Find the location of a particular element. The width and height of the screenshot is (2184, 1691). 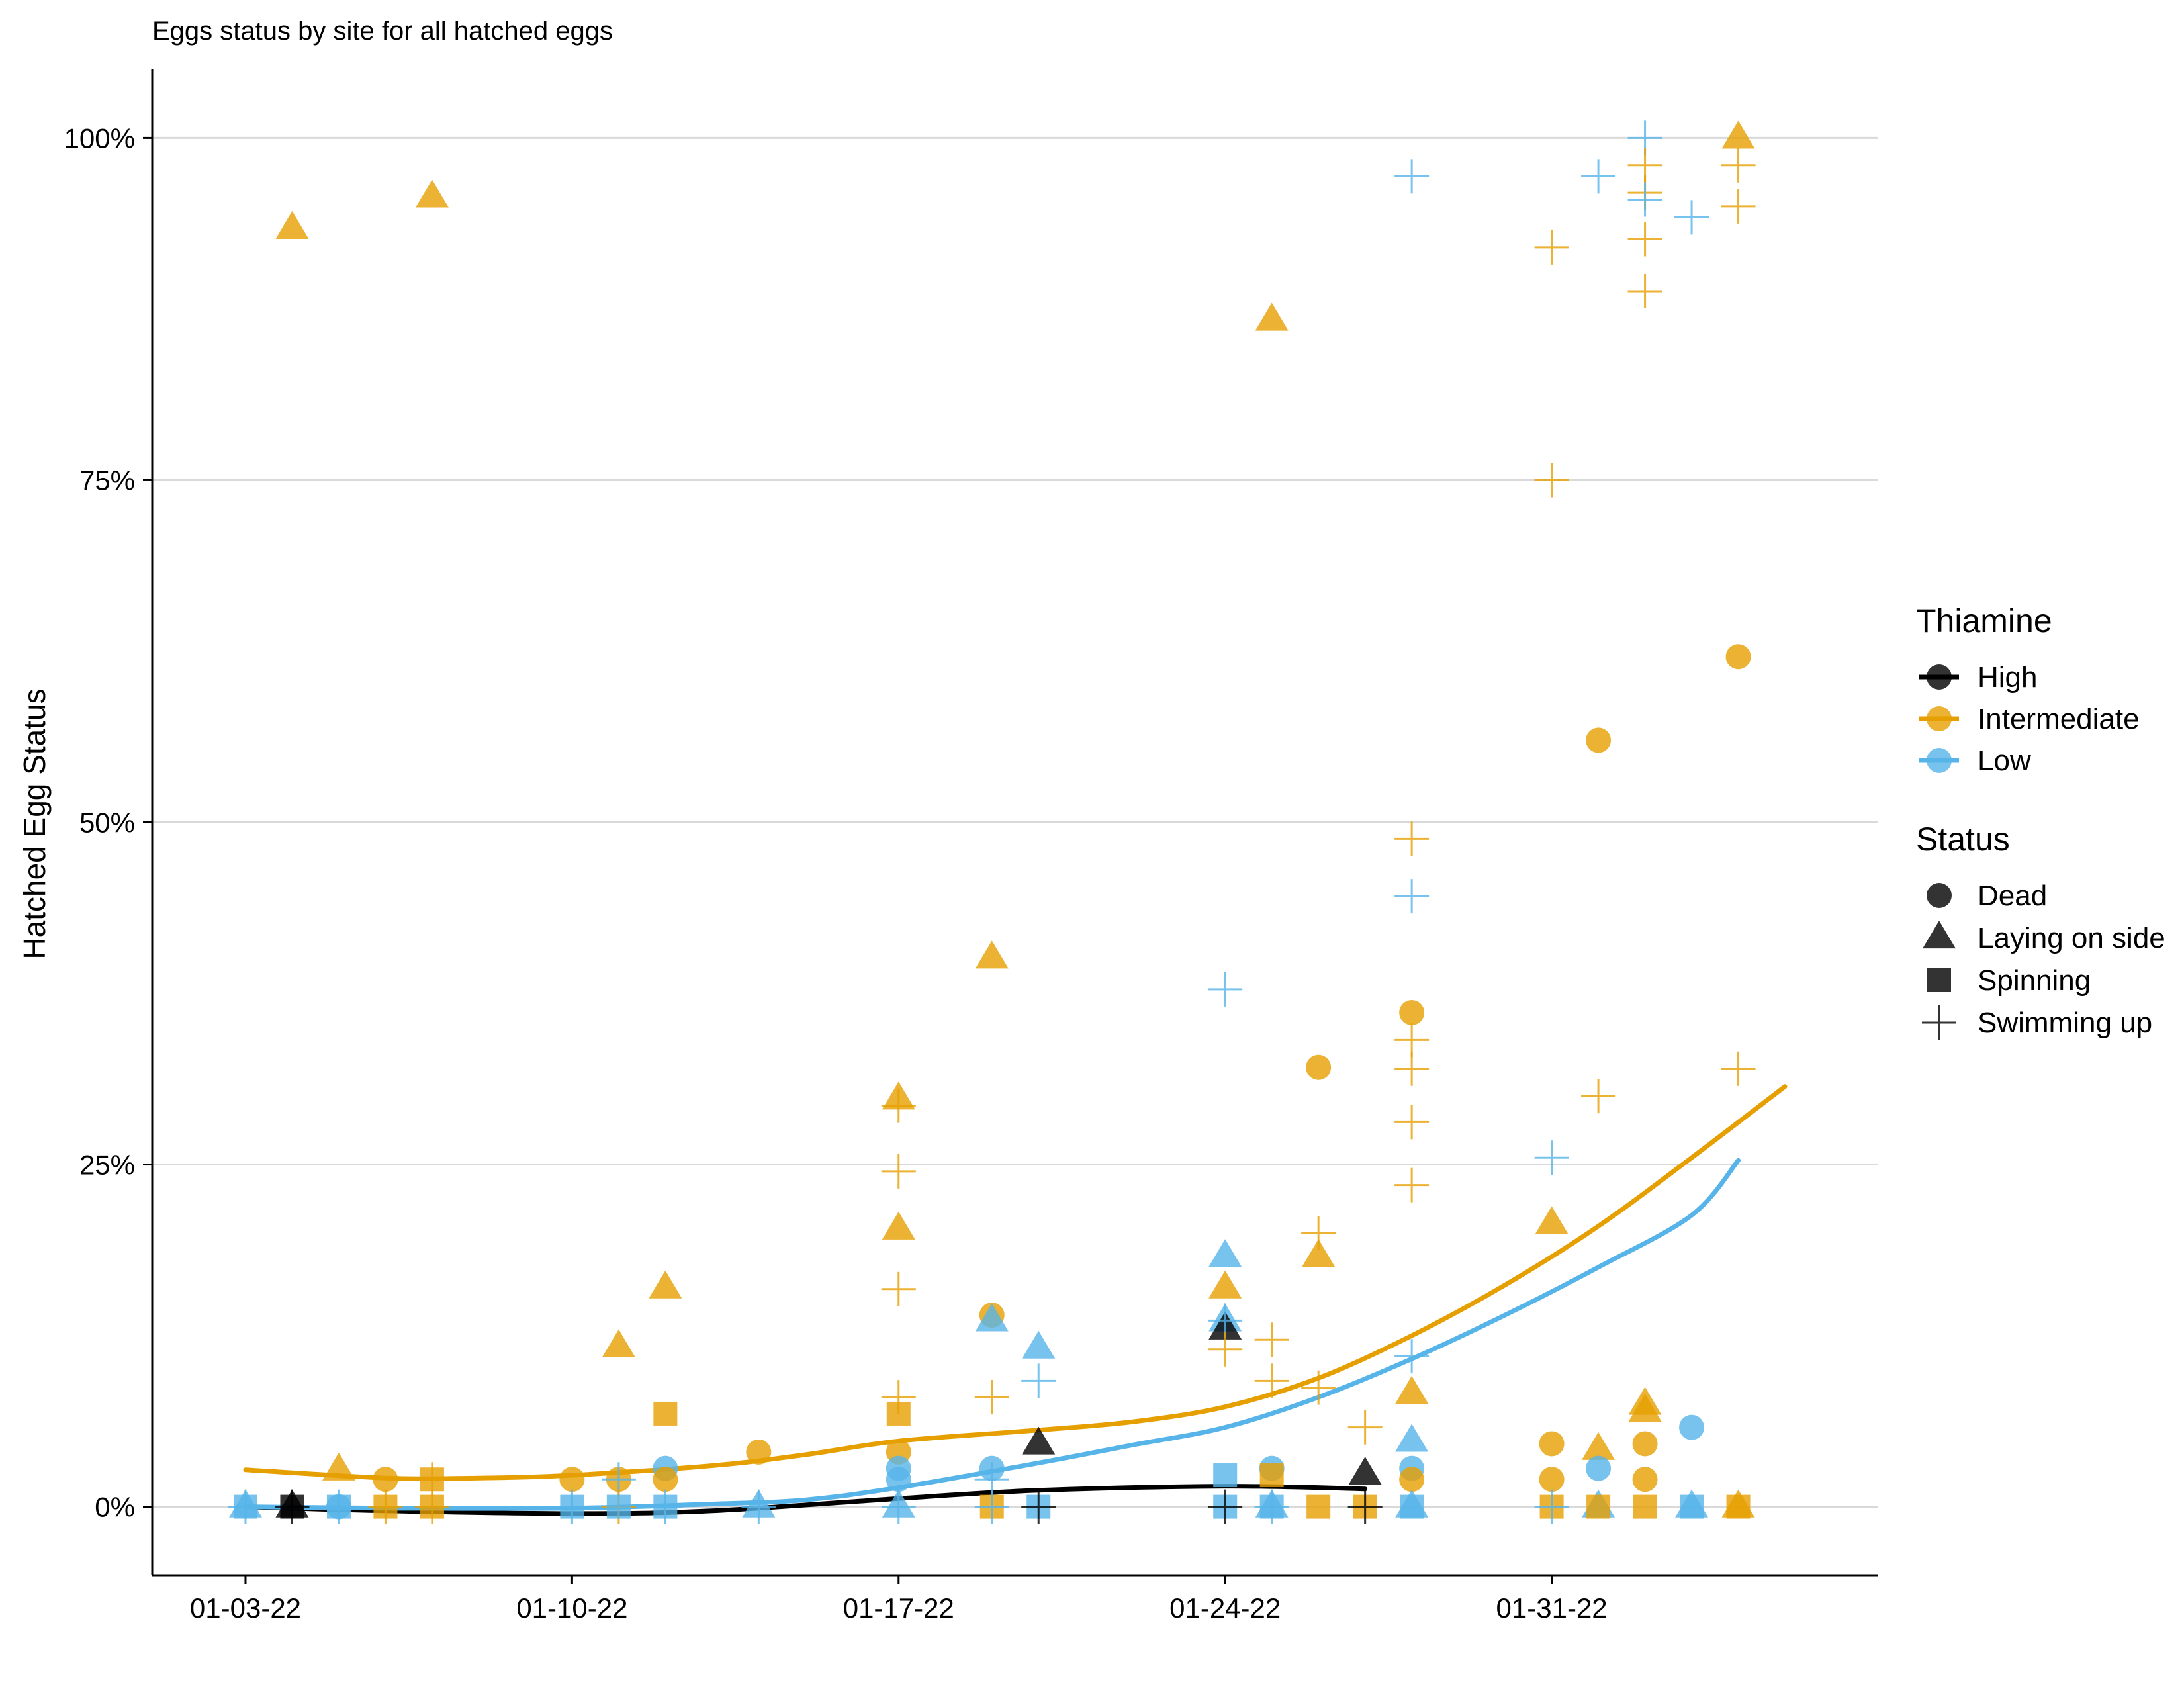

y-axis-title: Hatched Egg Status is located at coordinates (34, 824).